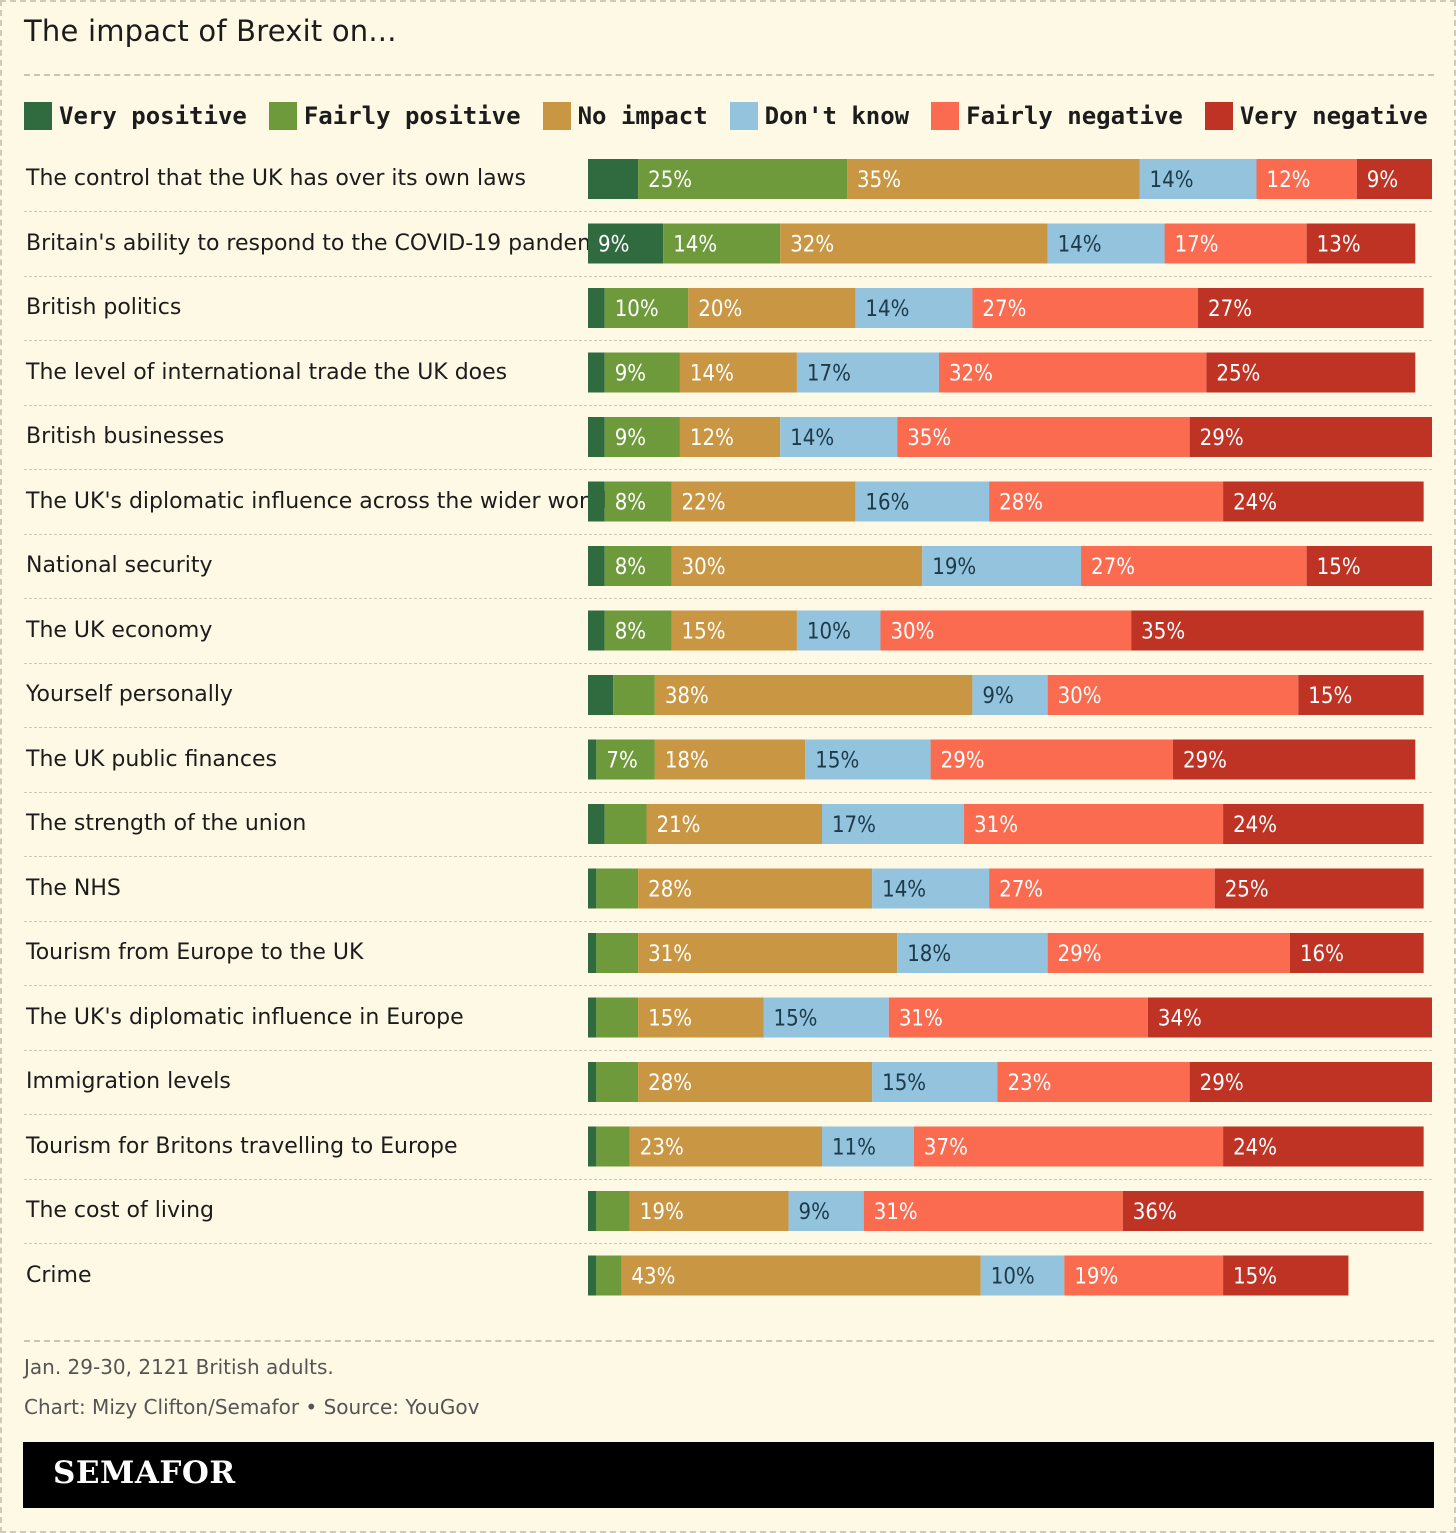 The width and height of the screenshot is (1456, 1533). Describe the element at coordinates (854, 1148) in the screenshot. I see `data-label: 11%` at that location.